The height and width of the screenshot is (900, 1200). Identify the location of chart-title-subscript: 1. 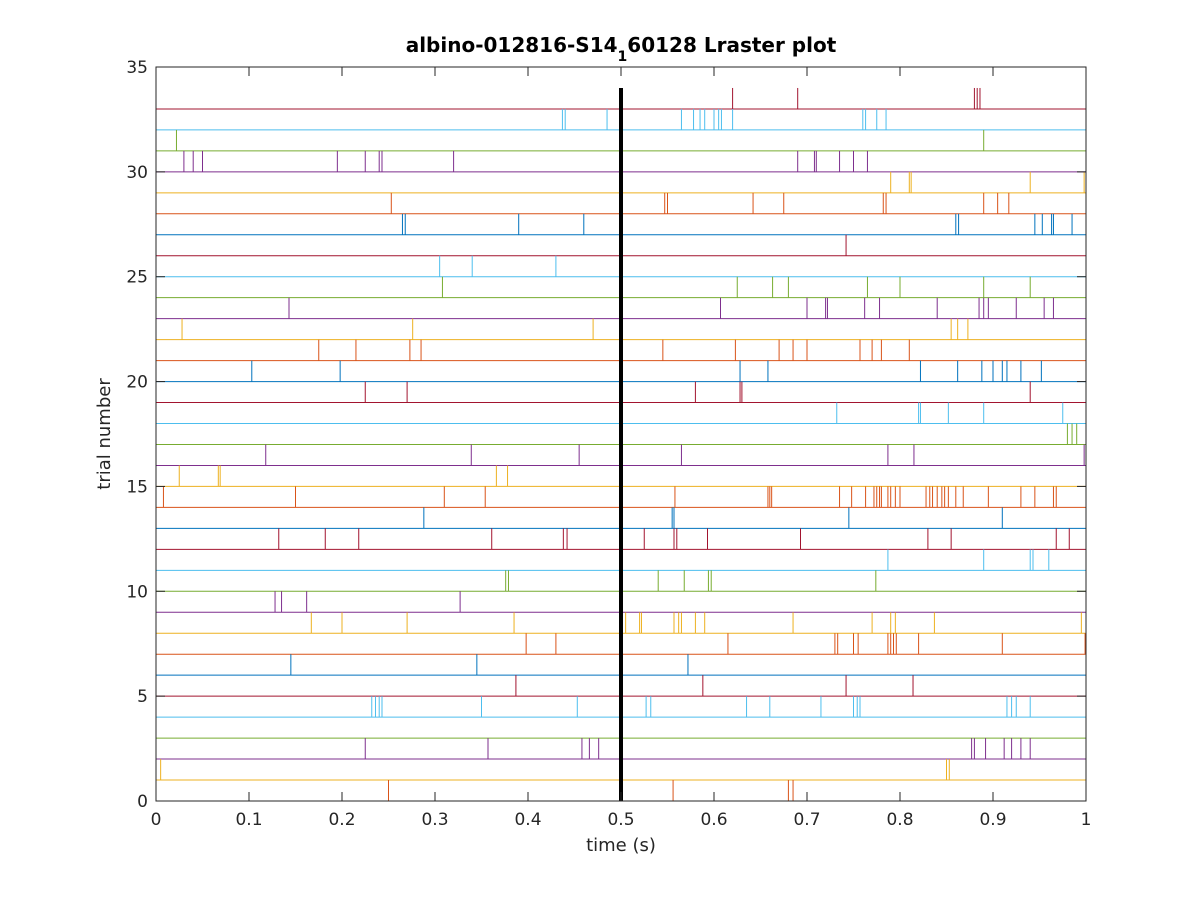
(623, 57).